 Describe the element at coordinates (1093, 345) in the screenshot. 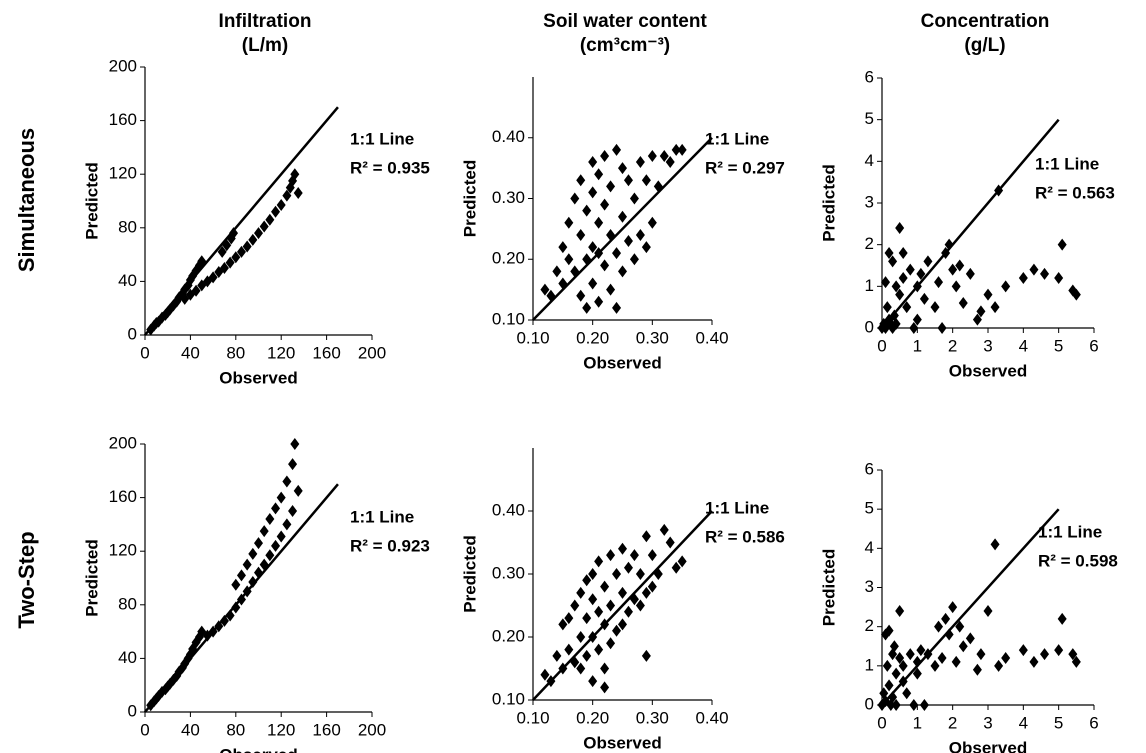

I see `x-tick-label: 6` at that location.